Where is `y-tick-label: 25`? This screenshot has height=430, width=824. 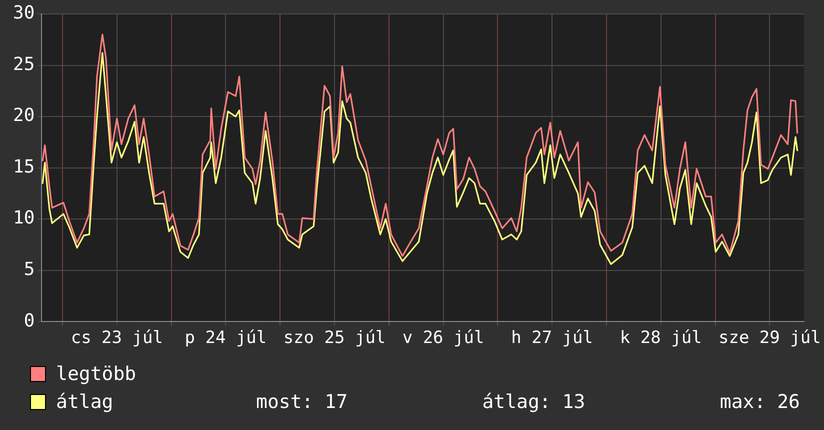 y-tick-label: 25 is located at coordinates (23, 64).